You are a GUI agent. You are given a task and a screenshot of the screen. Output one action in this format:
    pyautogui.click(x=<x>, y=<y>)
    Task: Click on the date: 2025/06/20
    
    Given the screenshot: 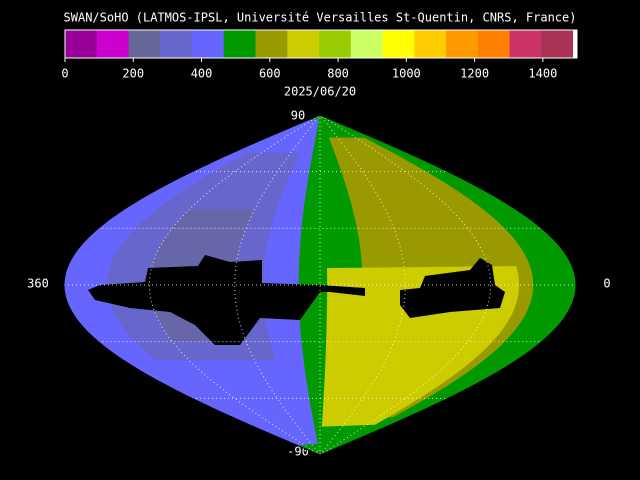 What is the action you would take?
    pyautogui.click(x=320, y=92)
    